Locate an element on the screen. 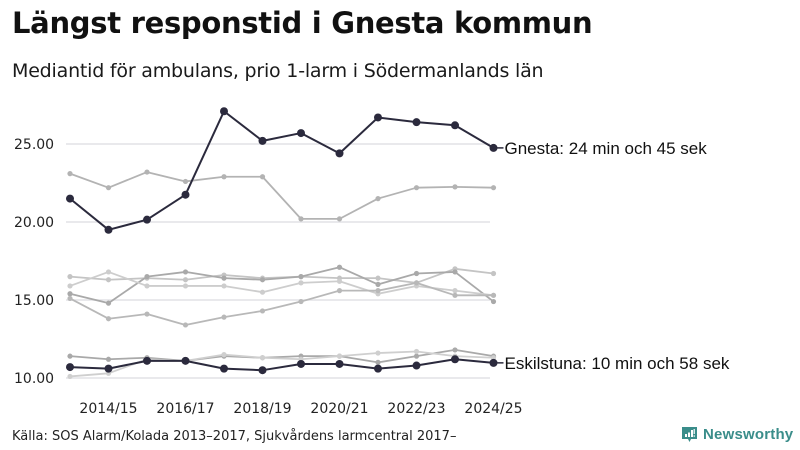 Image resolution: width=800 pixels, height=450 pixels. y-tick-label: 25.00 is located at coordinates (34, 145).